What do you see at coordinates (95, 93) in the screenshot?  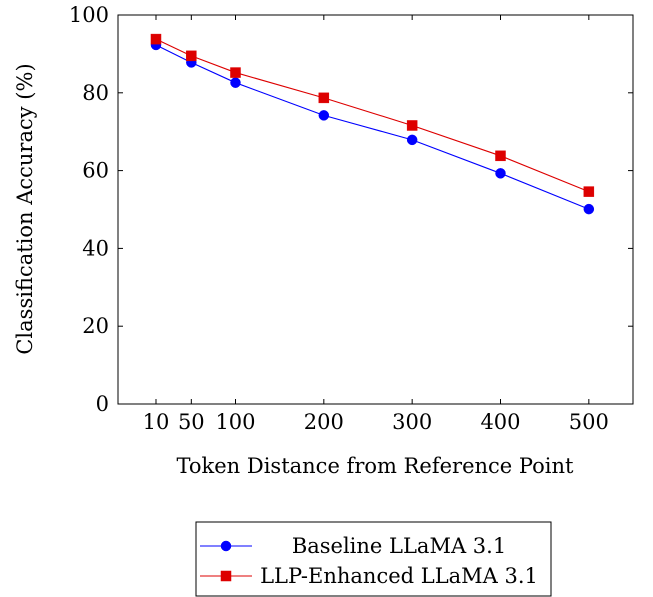 I see `y-tick-label: 80` at bounding box center [95, 93].